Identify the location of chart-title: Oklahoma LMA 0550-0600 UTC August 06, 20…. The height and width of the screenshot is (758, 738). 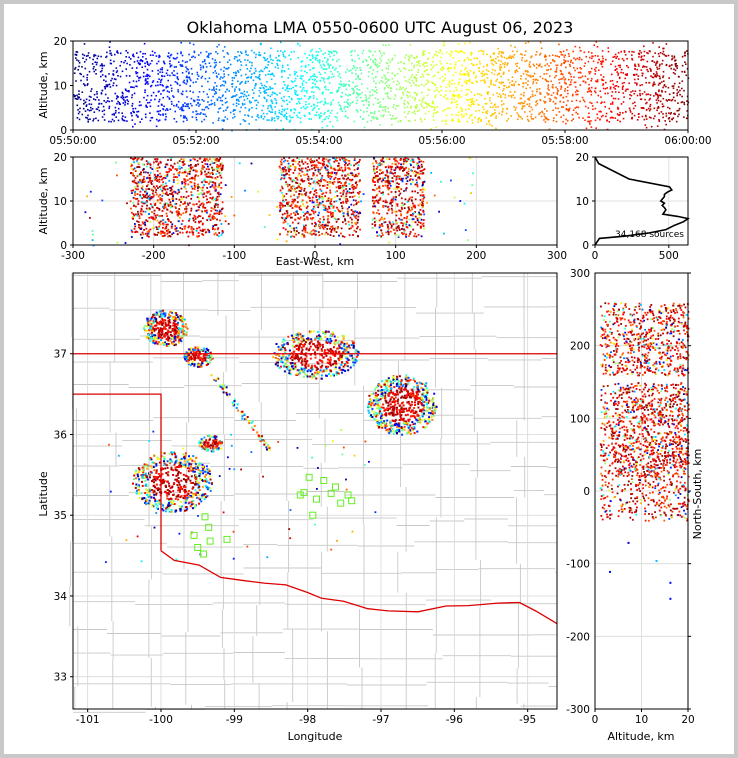
(380, 27).